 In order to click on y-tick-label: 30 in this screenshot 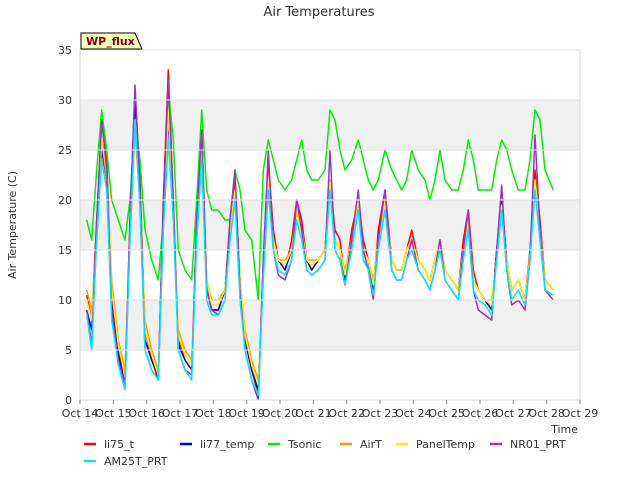, I will do `click(65, 100)`.